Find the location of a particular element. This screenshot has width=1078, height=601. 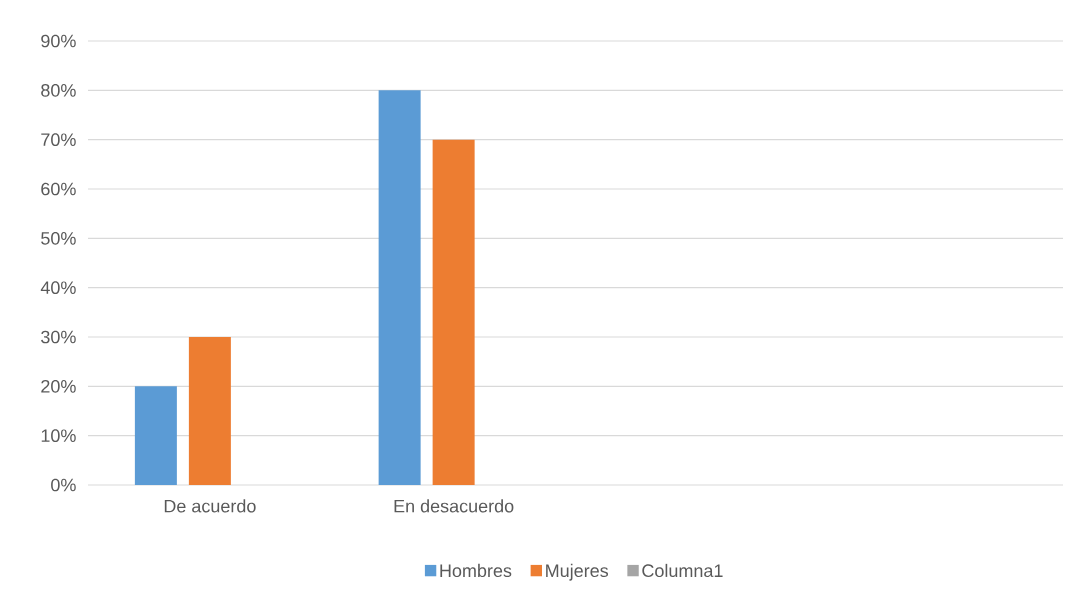

legend-label: Hombres is located at coordinates (476, 570).